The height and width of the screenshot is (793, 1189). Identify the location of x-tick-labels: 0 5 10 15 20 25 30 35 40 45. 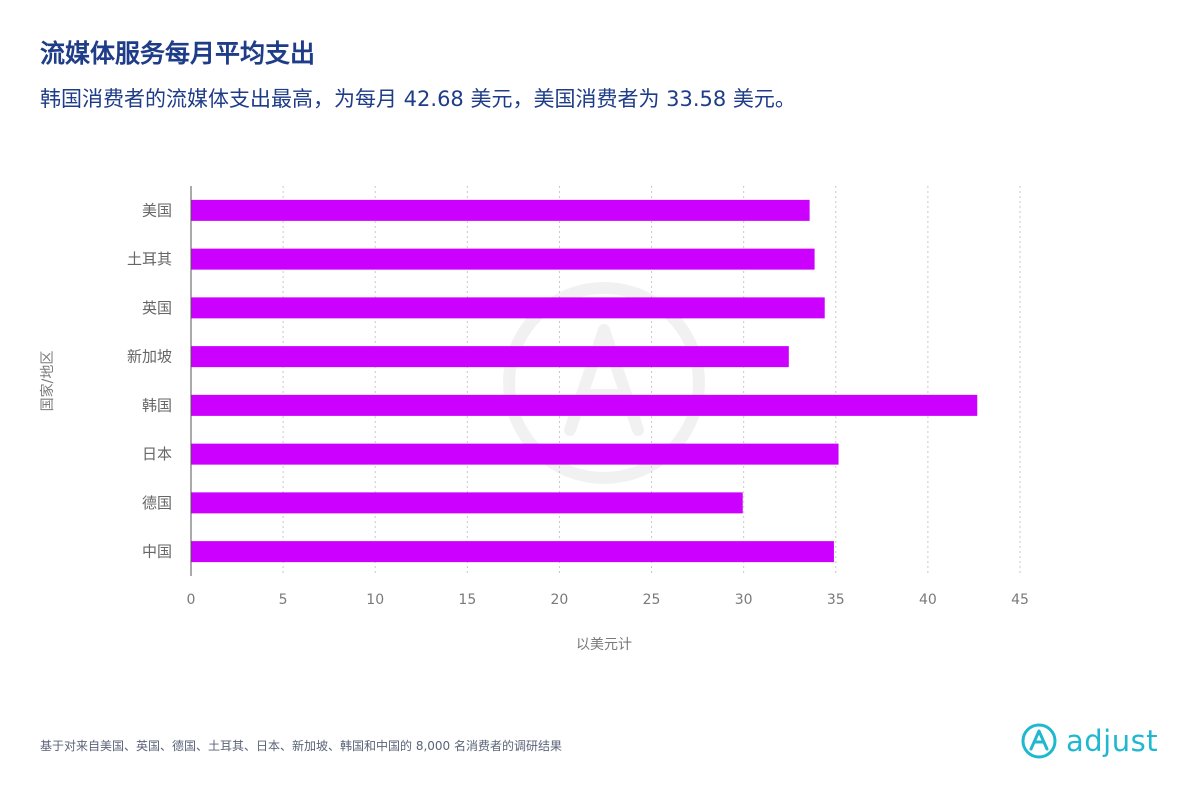
(608, 600).